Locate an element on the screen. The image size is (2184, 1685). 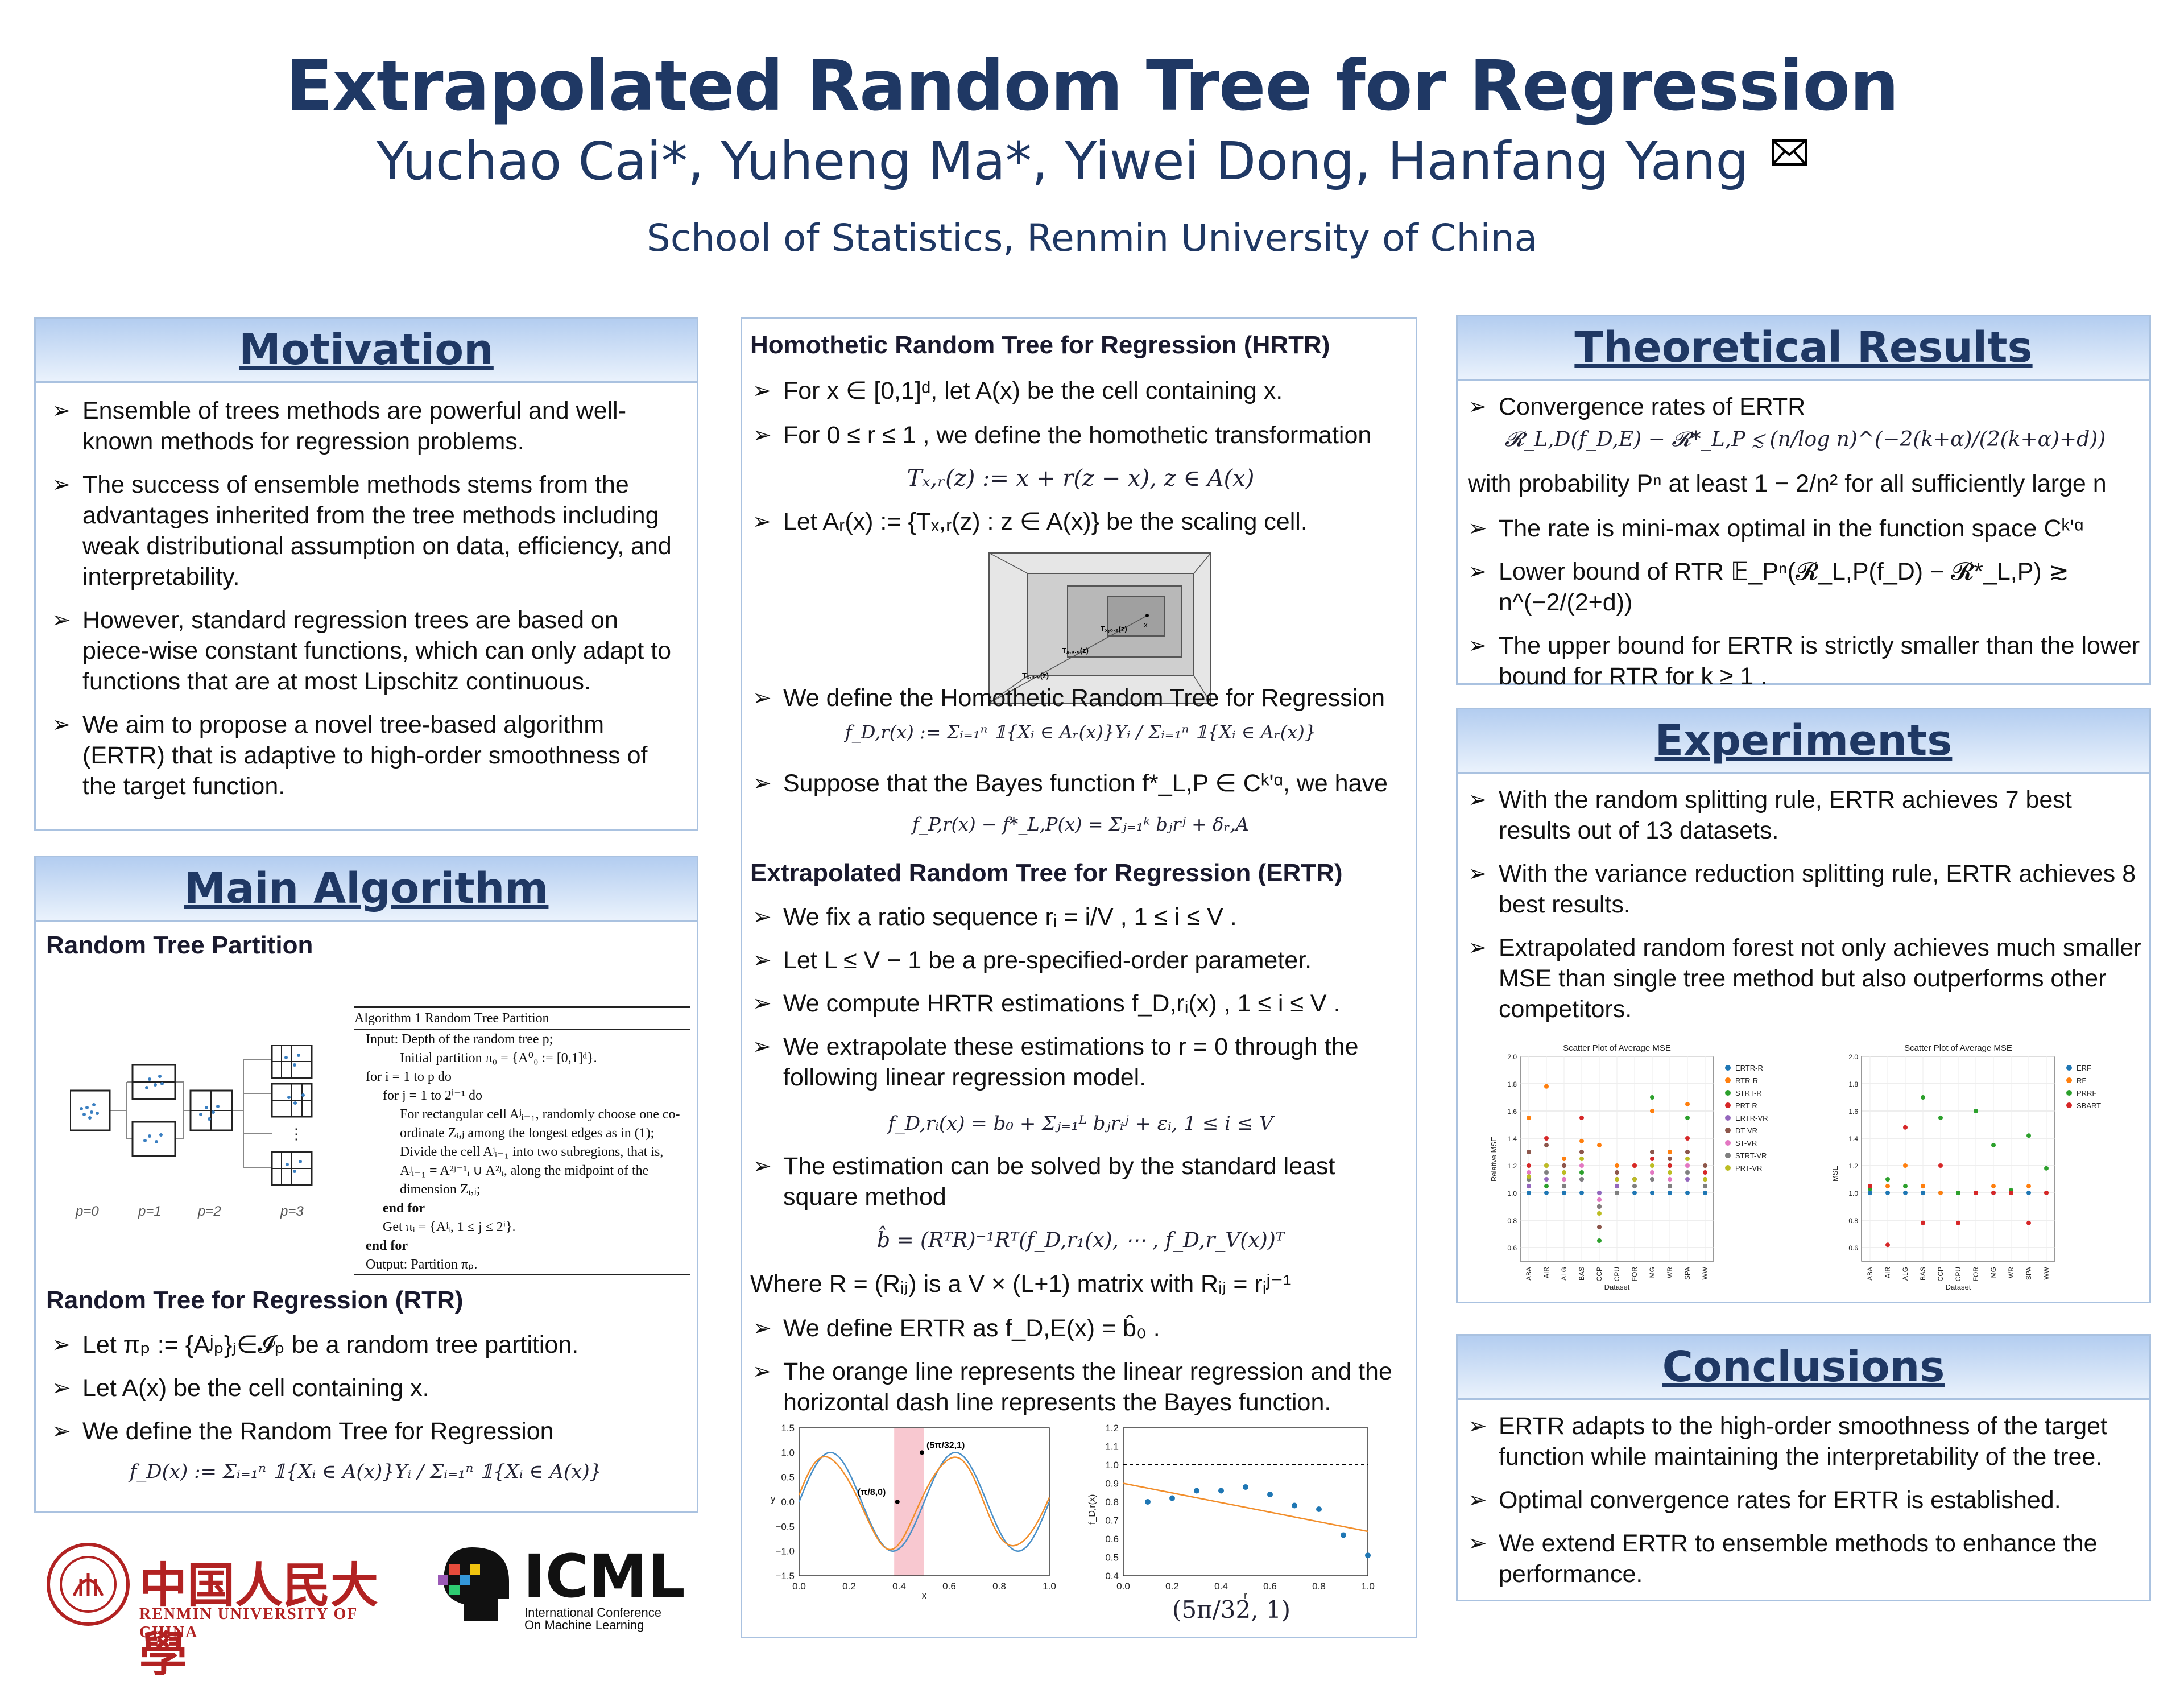
y-axis-label: Relative MSE is located at coordinates (1494, 1159).